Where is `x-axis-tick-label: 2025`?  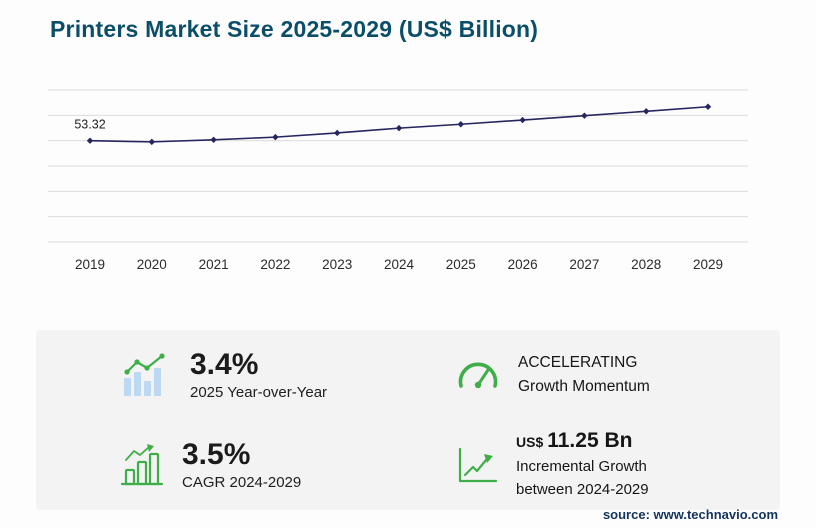
x-axis-tick-label: 2025 is located at coordinates (461, 264).